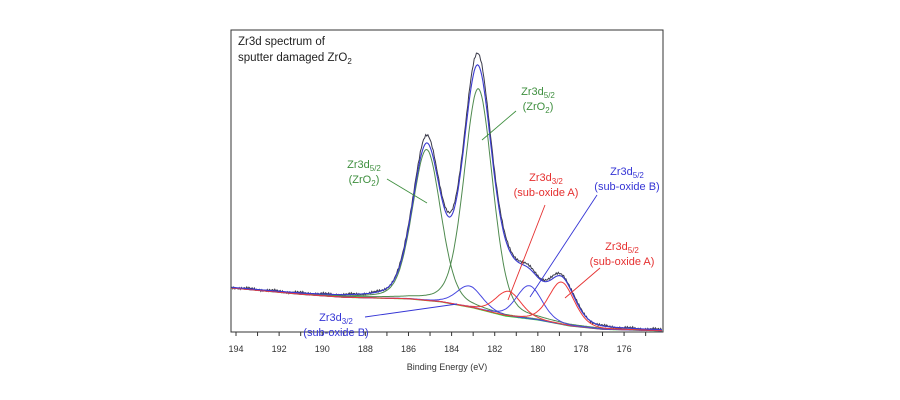 The height and width of the screenshot is (400, 900). I want to click on annotation-2: Zr3d3/2(sub-oxide A), so click(543, 236).